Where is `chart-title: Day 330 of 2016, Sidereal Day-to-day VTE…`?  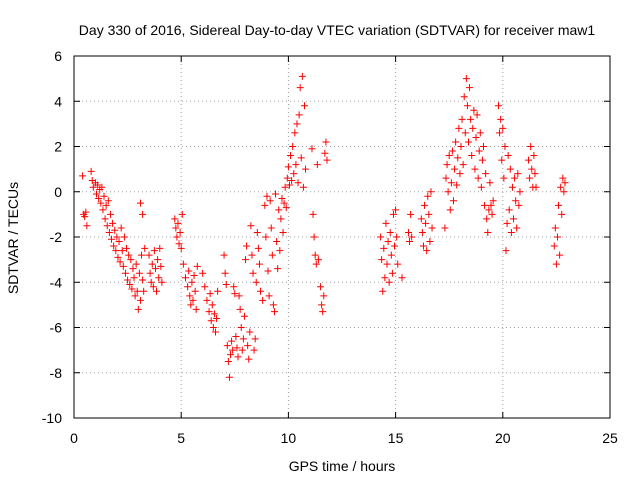
chart-title: Day 330 of 2016, Sidereal Day-to-day VTE… is located at coordinates (337, 30).